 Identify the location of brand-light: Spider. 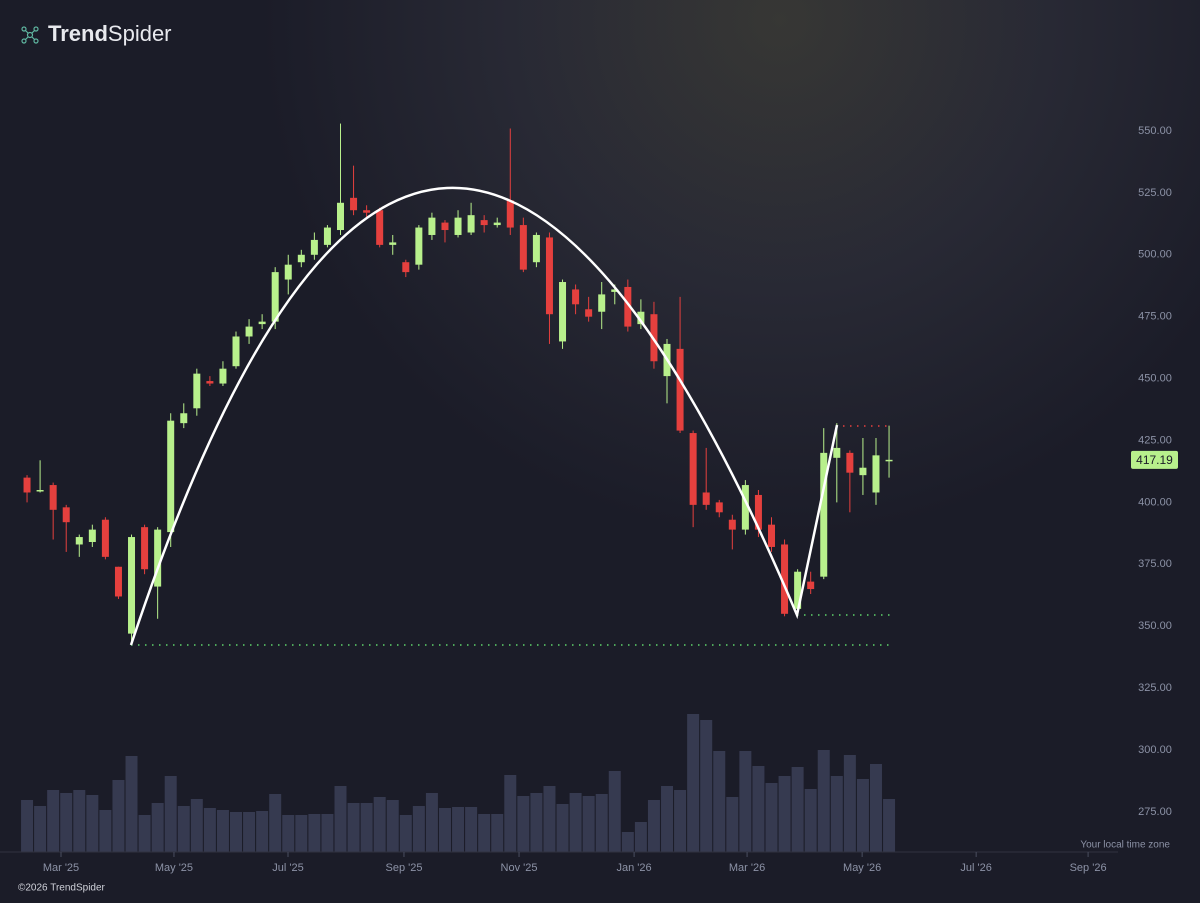
(140, 33).